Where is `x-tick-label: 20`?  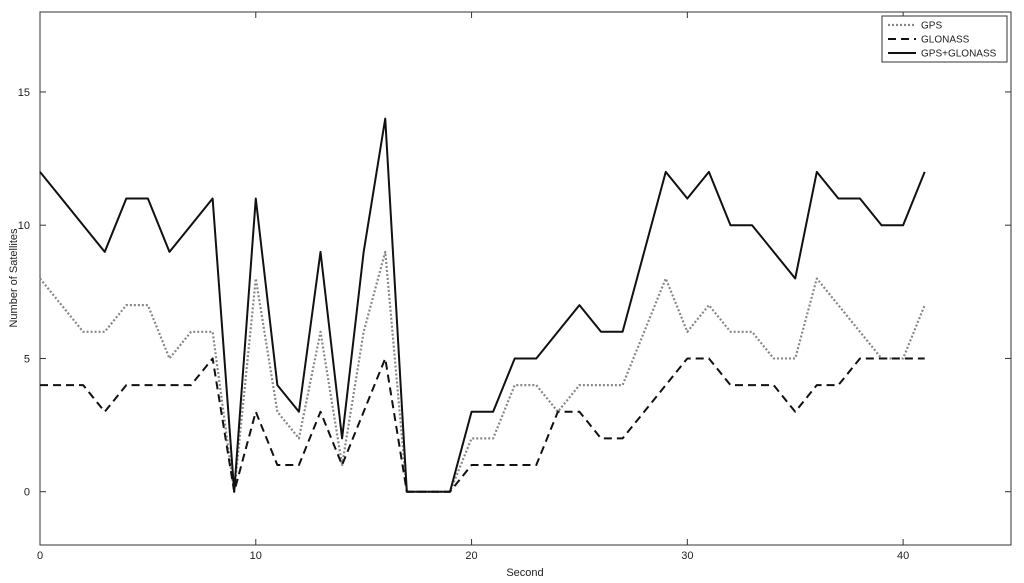 x-tick-label: 20 is located at coordinates (471, 556).